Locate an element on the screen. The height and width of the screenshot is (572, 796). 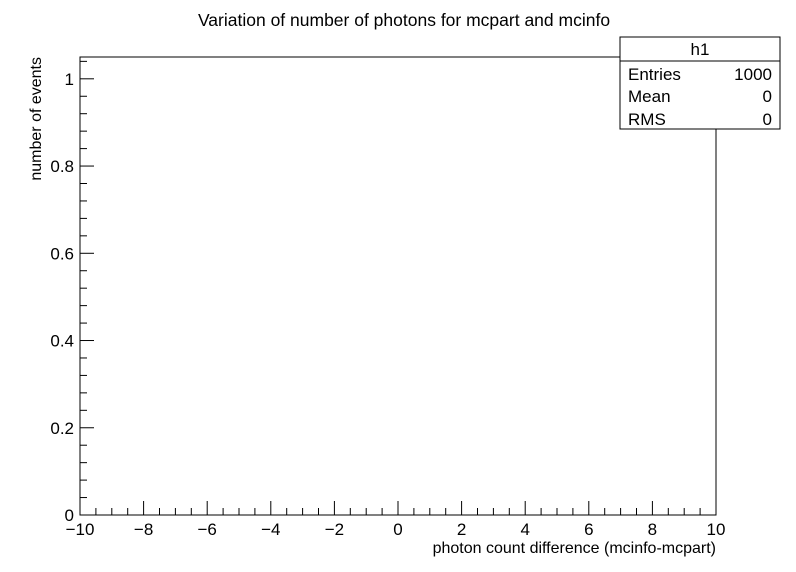
x-axis: −10 −8 −6 −4 −2 0 2 4 6 8 10 is located at coordinates (396, 520).